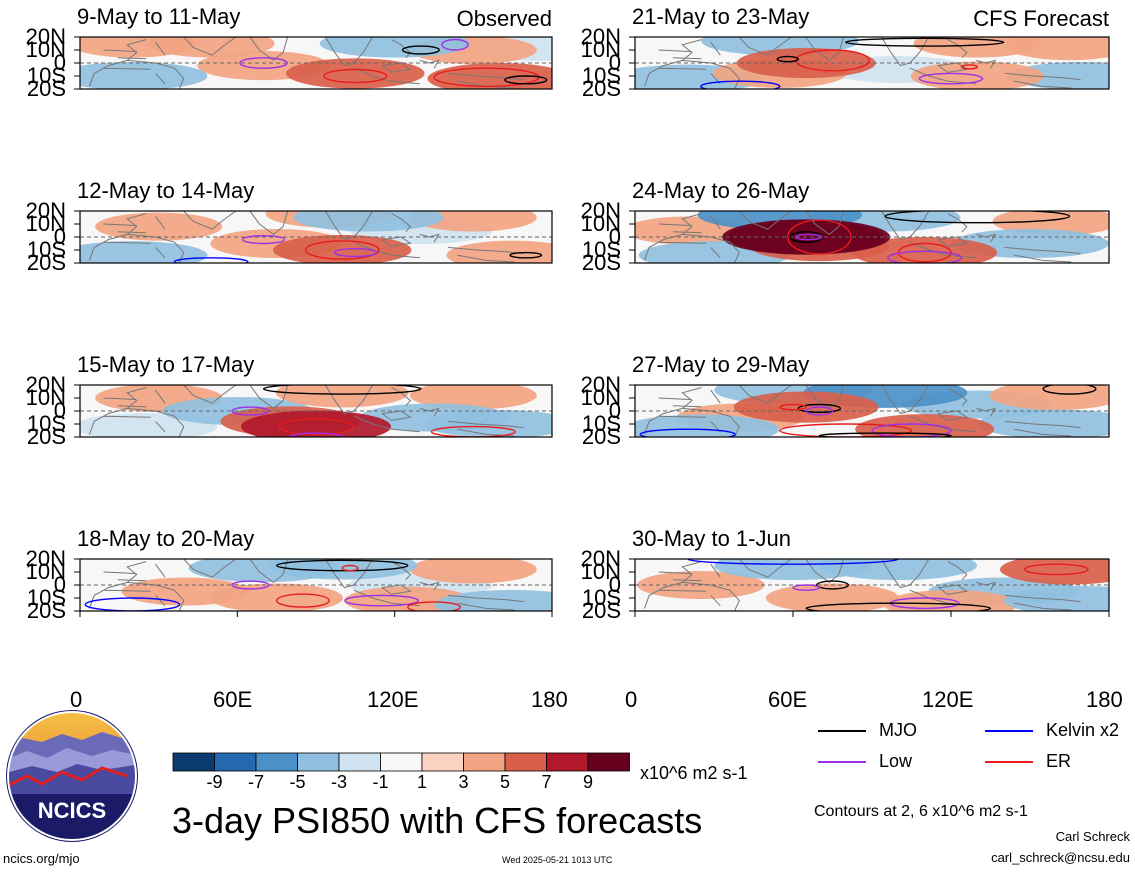  I want to click on figure-title: 3-day PSI850 with CFS forecasts, so click(437, 820).